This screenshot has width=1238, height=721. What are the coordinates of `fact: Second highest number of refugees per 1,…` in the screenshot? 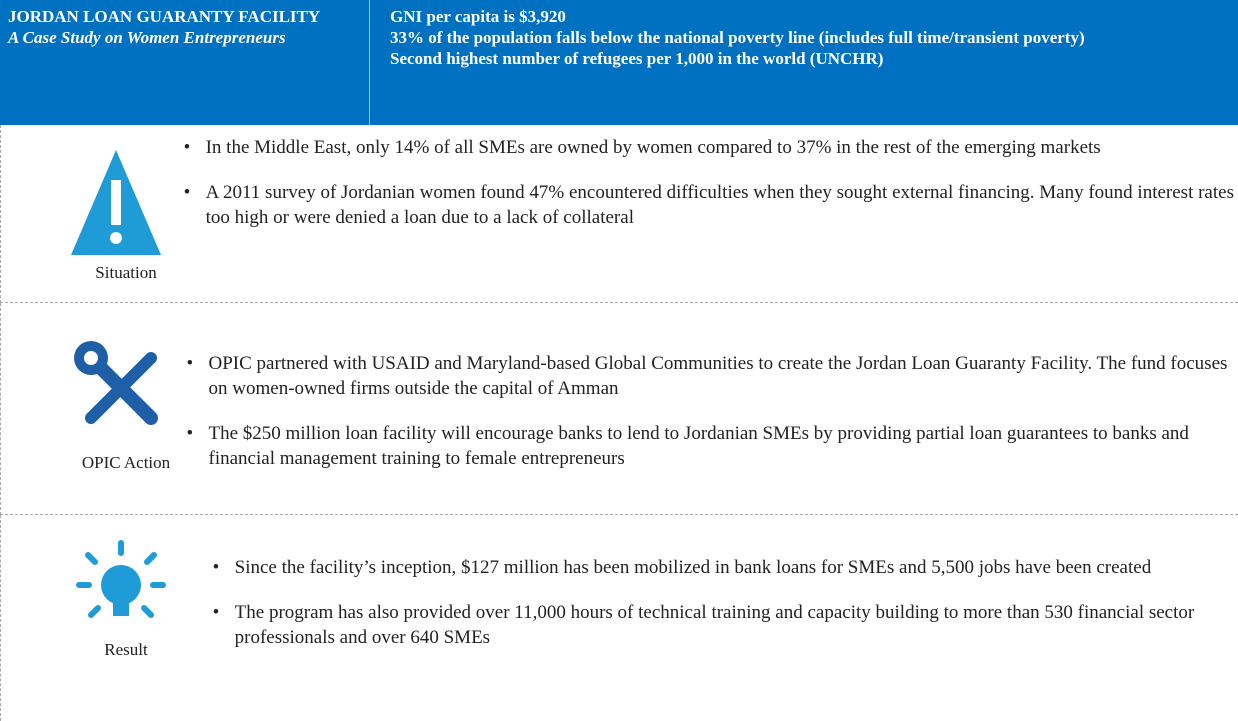 It's located at (637, 58).